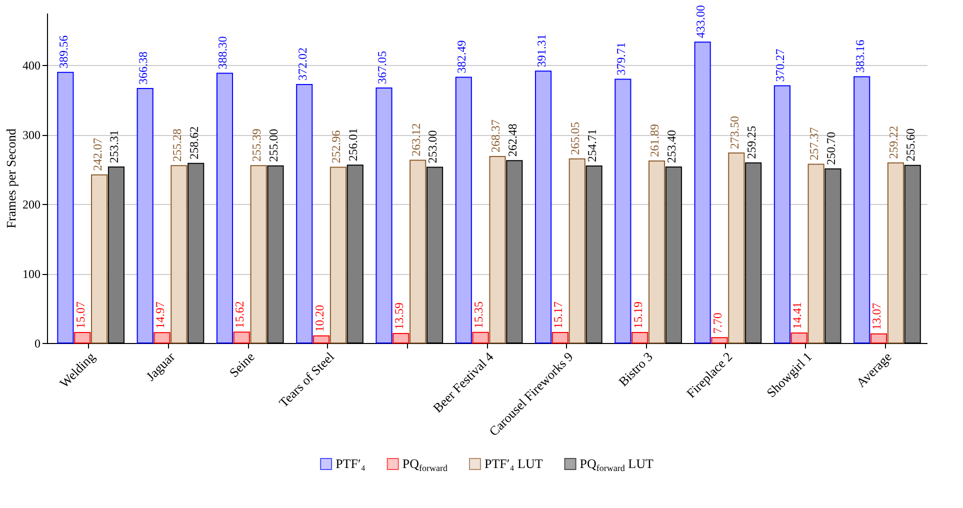 Image resolution: width=963 pixels, height=508 pixels. Describe the element at coordinates (80, 315) in the screenshot. I see `data-label: 15.07` at that location.